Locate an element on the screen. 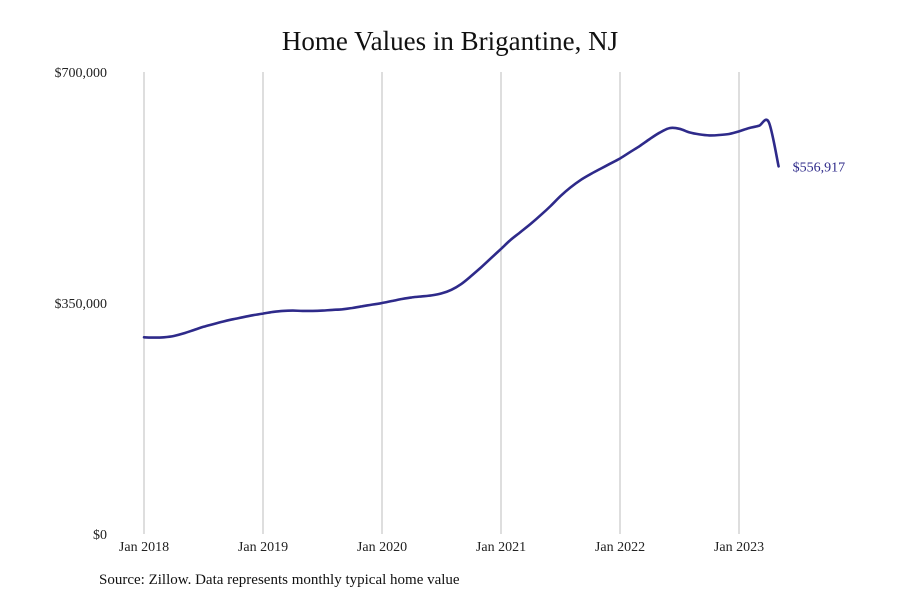 This screenshot has width=900, height=600. y-axis-ticks: $0 $350,000 $700,000 is located at coordinates (81, 304).